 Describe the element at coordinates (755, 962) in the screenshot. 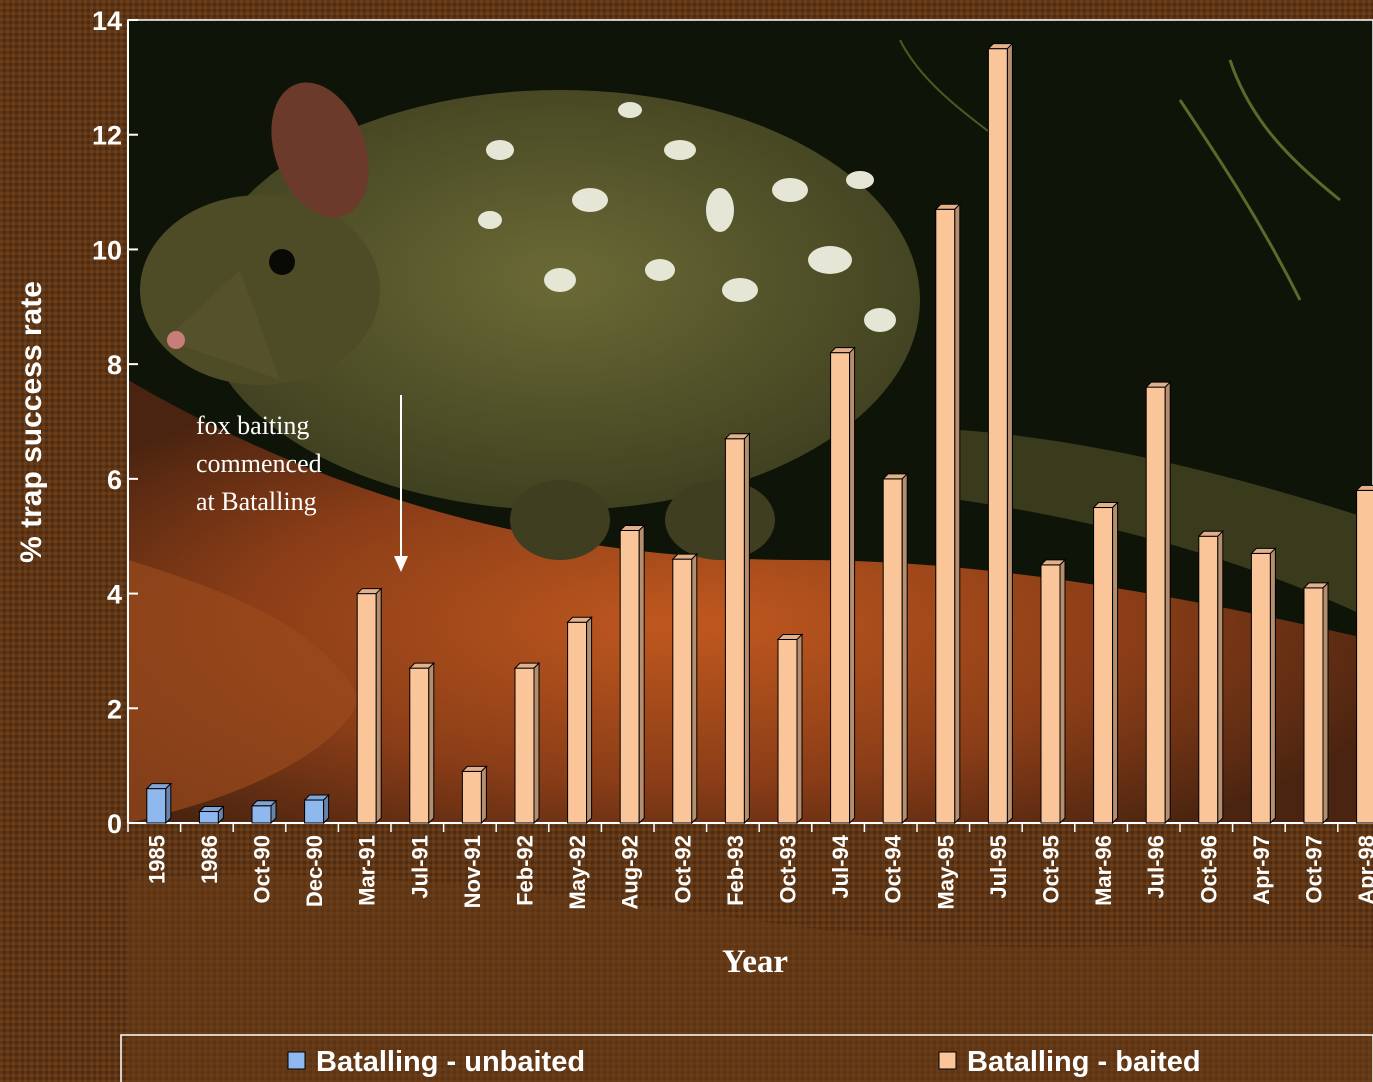

I see `x-axis-title: Year` at that location.